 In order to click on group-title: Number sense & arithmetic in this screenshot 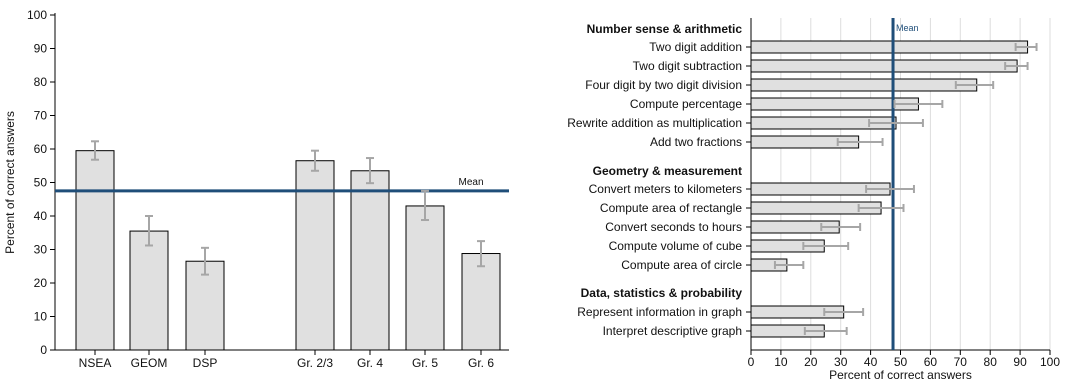, I will do `click(665, 29)`.